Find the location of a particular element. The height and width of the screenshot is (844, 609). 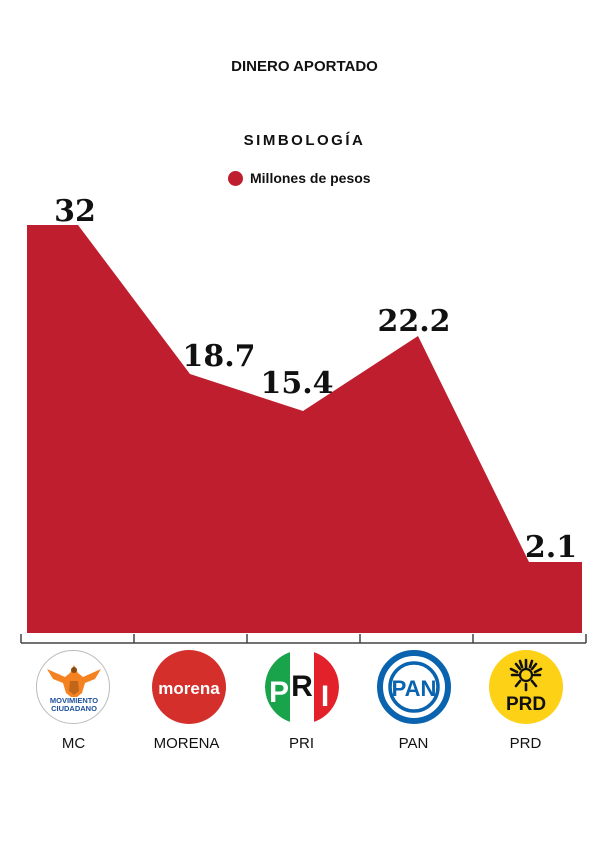

category-label-pri: PRI is located at coordinates (301, 743).